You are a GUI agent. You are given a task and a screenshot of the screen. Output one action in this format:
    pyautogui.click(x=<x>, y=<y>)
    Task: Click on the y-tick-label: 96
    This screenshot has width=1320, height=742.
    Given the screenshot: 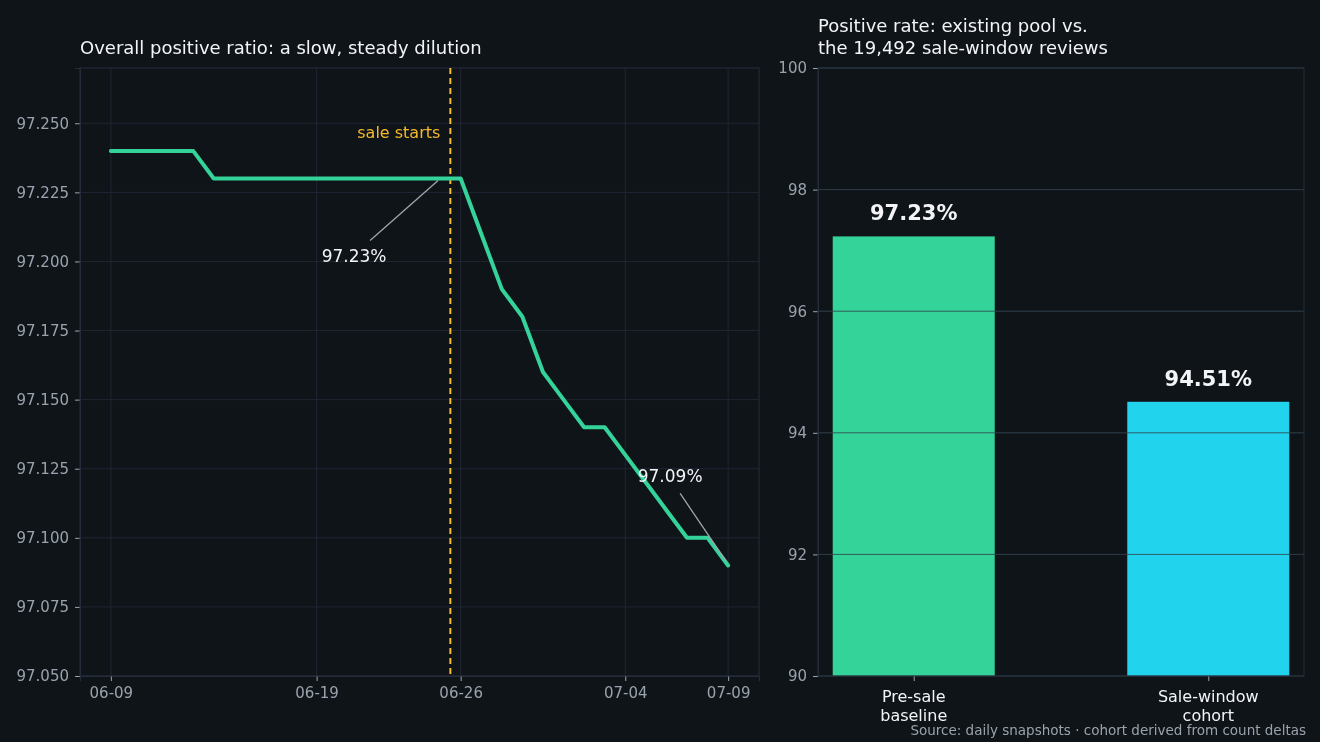 What is the action you would take?
    pyautogui.click(x=797, y=311)
    